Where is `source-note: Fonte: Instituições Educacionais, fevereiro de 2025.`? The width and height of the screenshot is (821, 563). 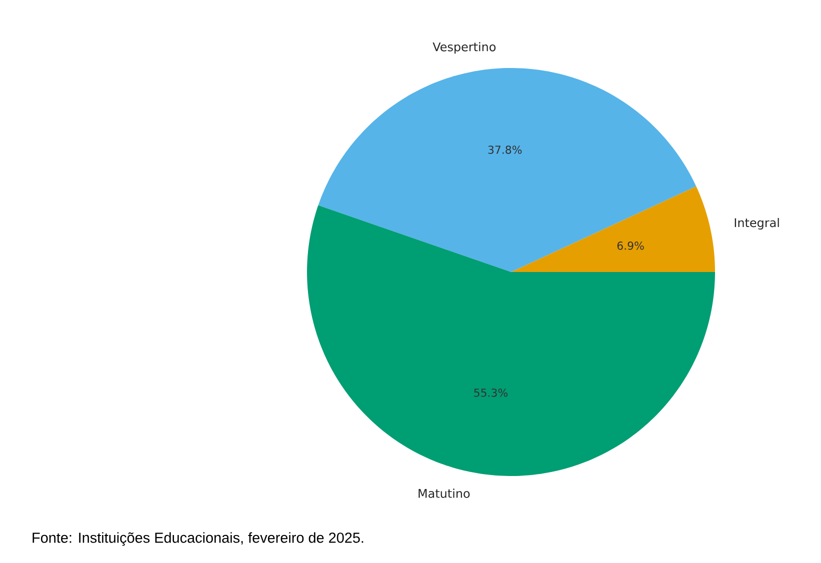 source-note: Fonte: Instituições Educacionais, fevereiro de 2025. is located at coordinates (198, 539).